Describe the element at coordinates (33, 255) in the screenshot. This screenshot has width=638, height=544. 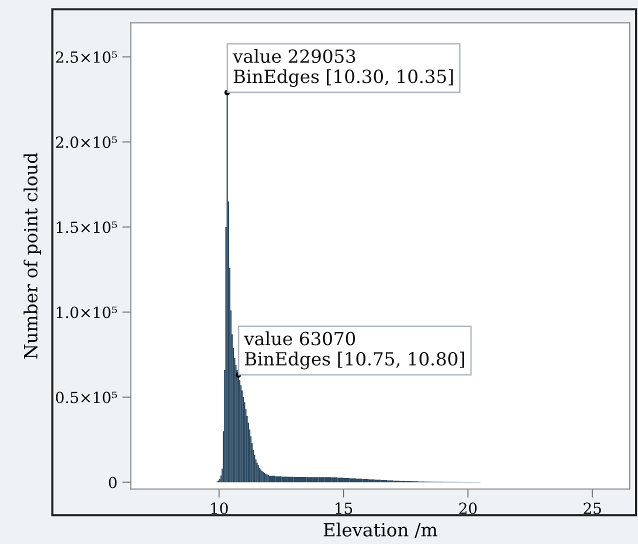
I see `y-axis-title: Number of point cloud` at that location.